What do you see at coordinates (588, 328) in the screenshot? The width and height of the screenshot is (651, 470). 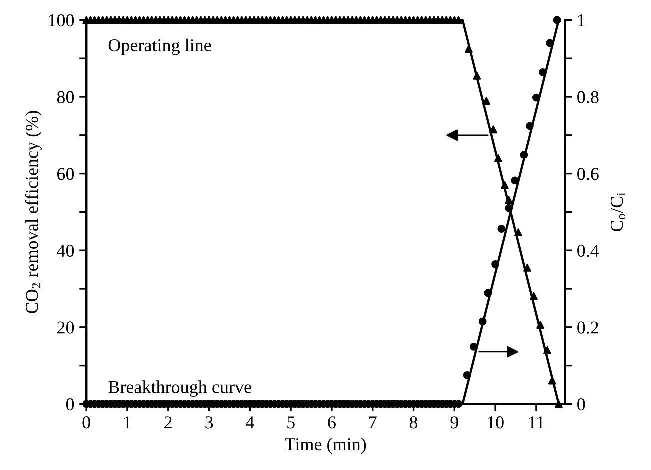 I see `y2-tick-label: 0.2` at bounding box center [588, 328].